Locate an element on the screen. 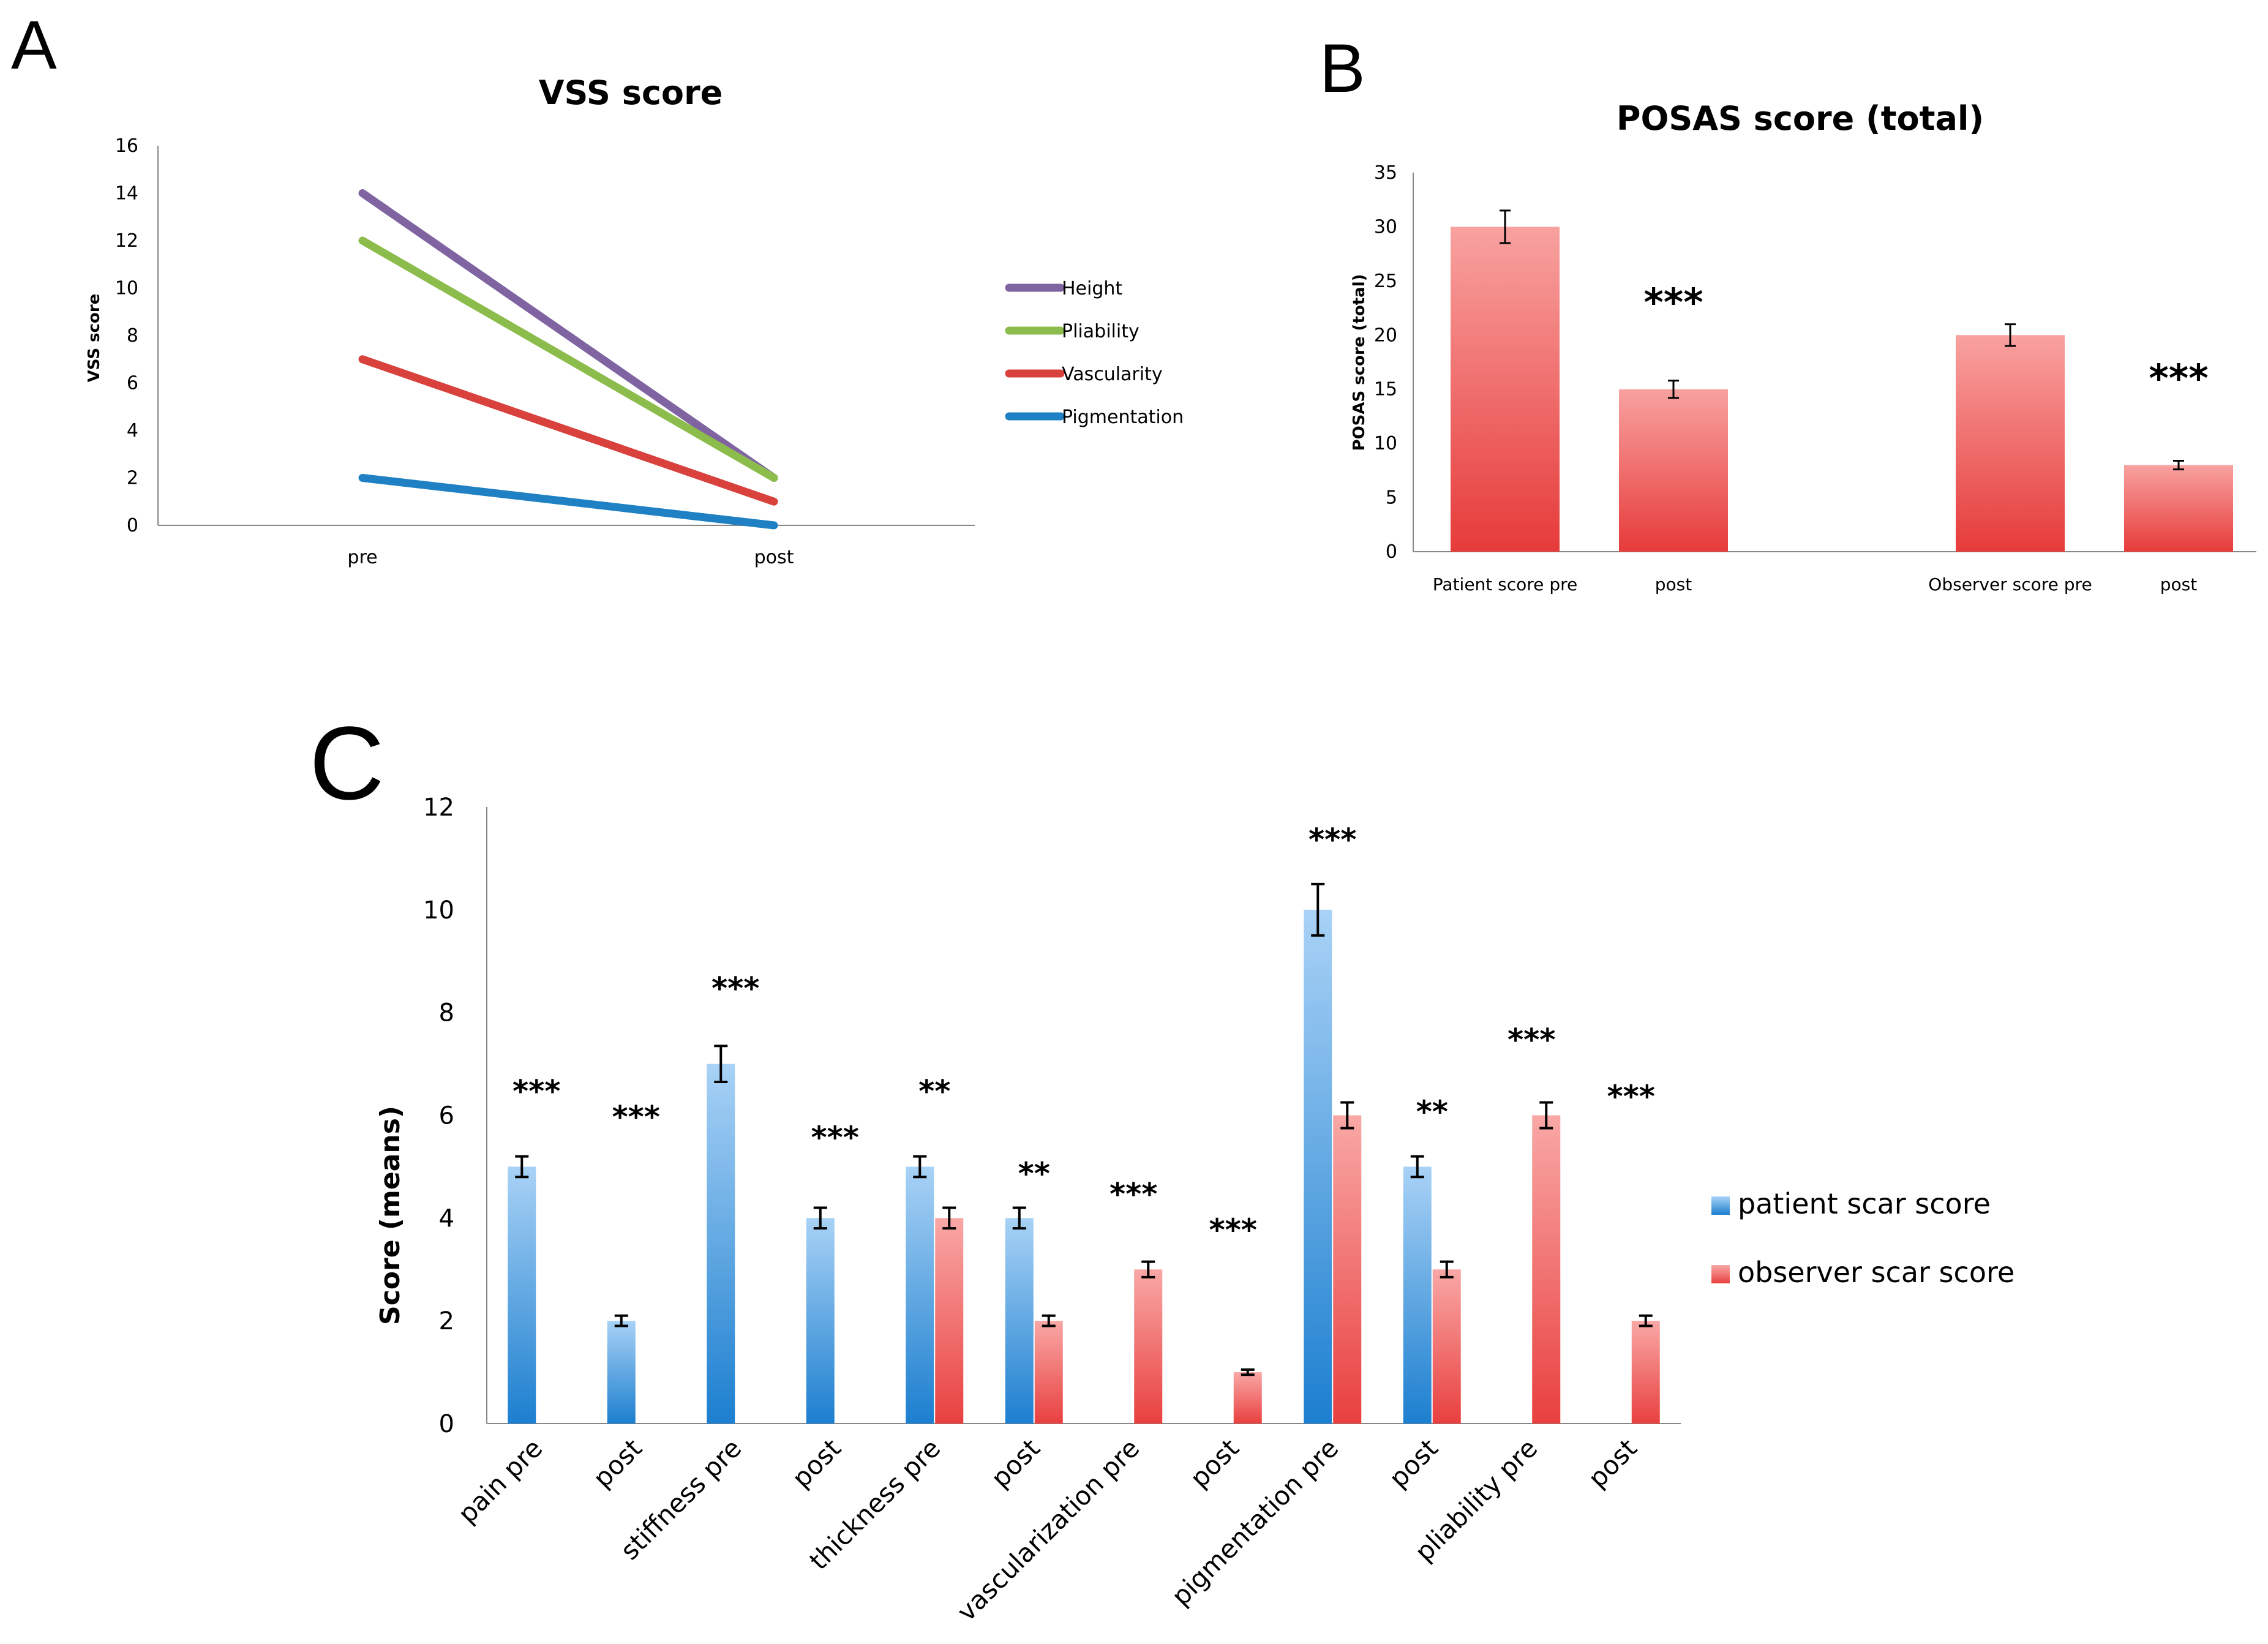 Image resolution: width=2268 pixels, height=1644 pixels. vss-legend-label: Height is located at coordinates (1092, 288).